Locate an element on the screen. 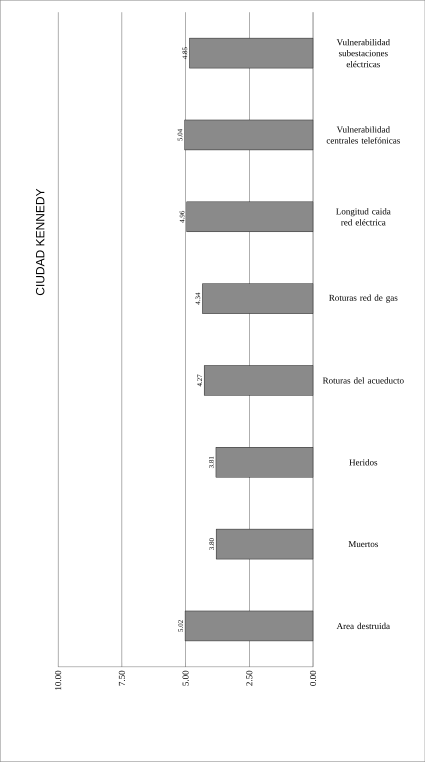 The image size is (425, 762). y-tick-label: Vulnerabilidad subestaciones eléctricas is located at coordinates (363, 53).